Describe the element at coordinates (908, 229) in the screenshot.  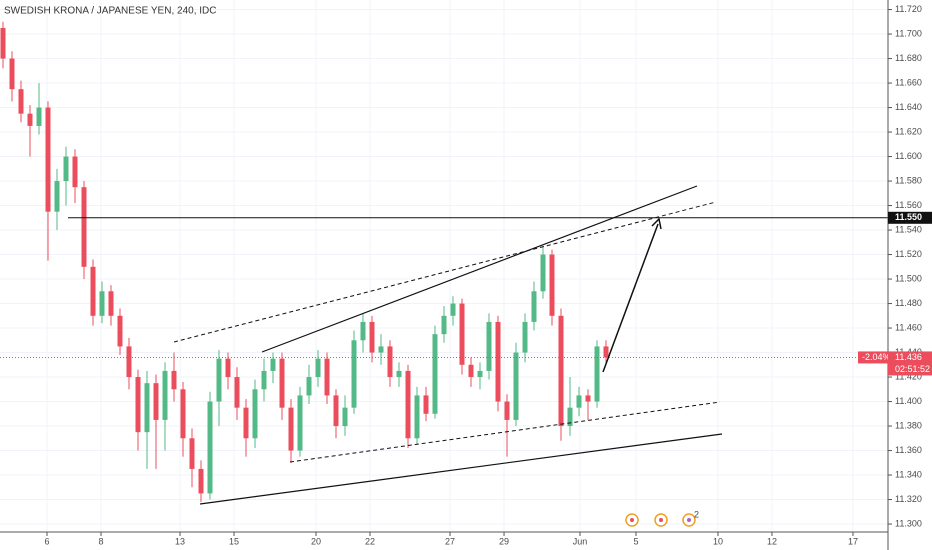
I see `y-tick-label: 11.540` at that location.